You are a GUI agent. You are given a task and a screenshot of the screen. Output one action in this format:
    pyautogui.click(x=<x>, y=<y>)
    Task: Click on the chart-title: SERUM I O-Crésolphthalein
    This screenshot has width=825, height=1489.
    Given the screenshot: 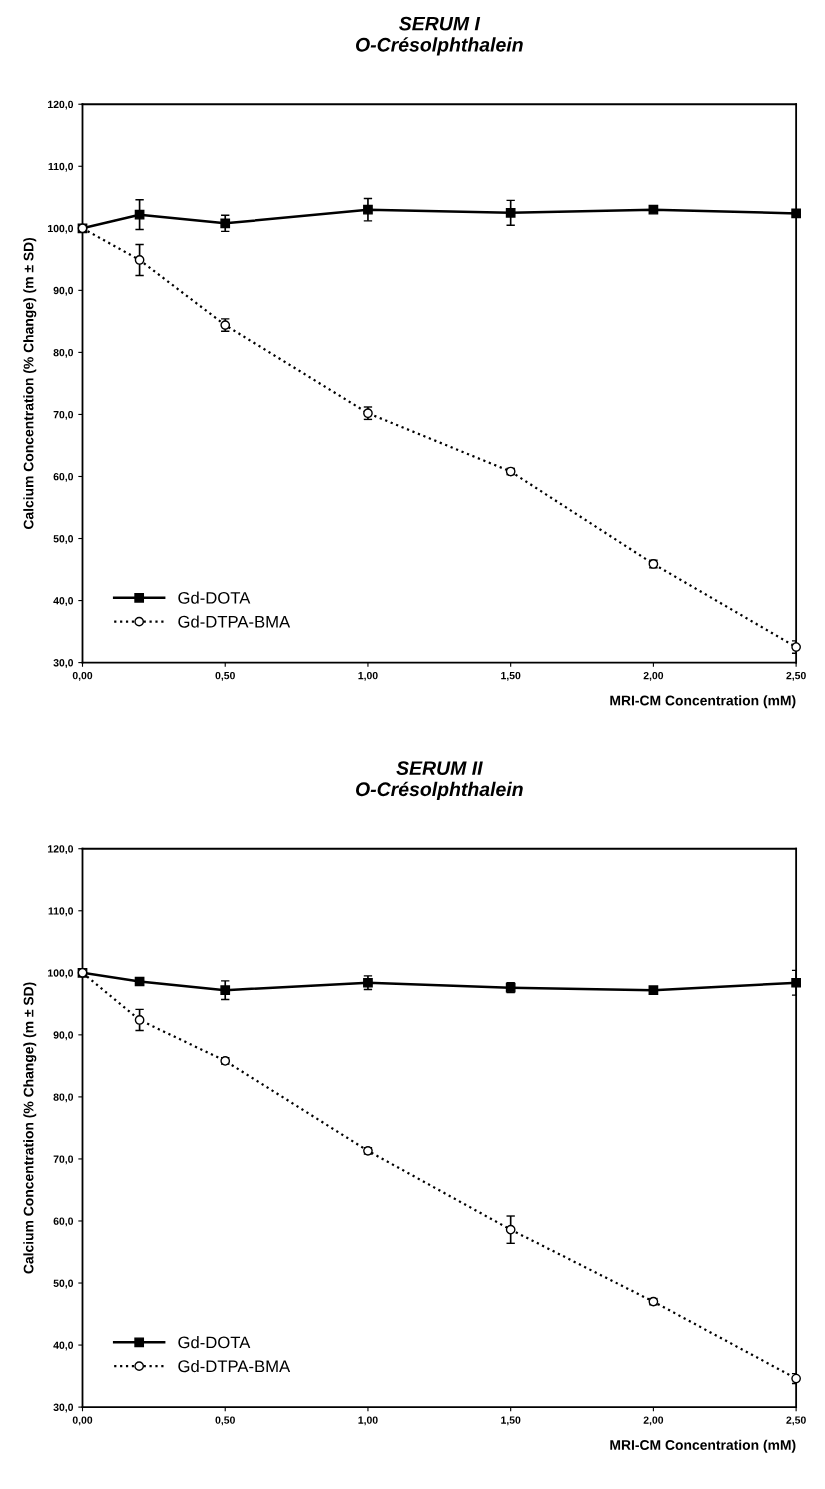 What is the action you would take?
    pyautogui.click(x=439, y=36)
    